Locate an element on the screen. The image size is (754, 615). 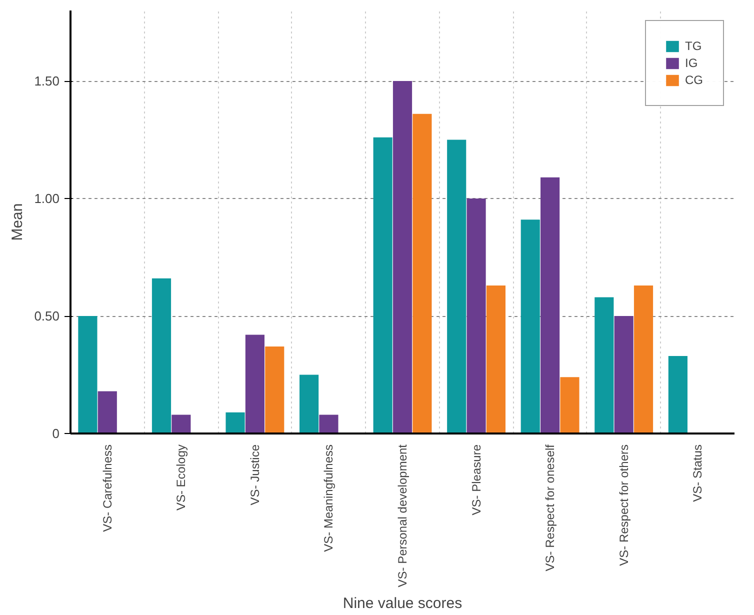
x-tick-label: VS- Justice is located at coordinates (255, 475).